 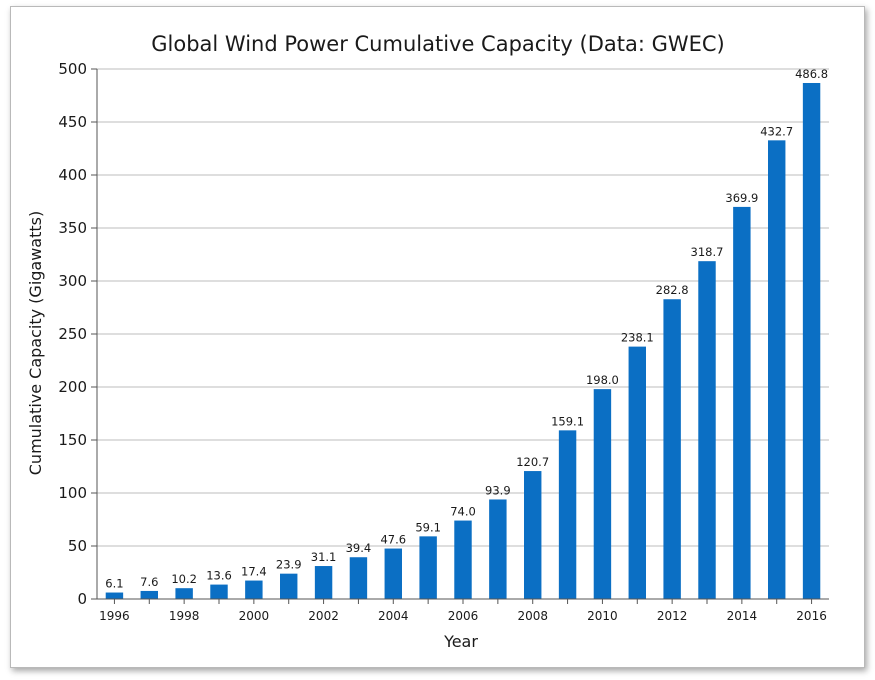 I want to click on data-label: 17.4, so click(x=254, y=572).